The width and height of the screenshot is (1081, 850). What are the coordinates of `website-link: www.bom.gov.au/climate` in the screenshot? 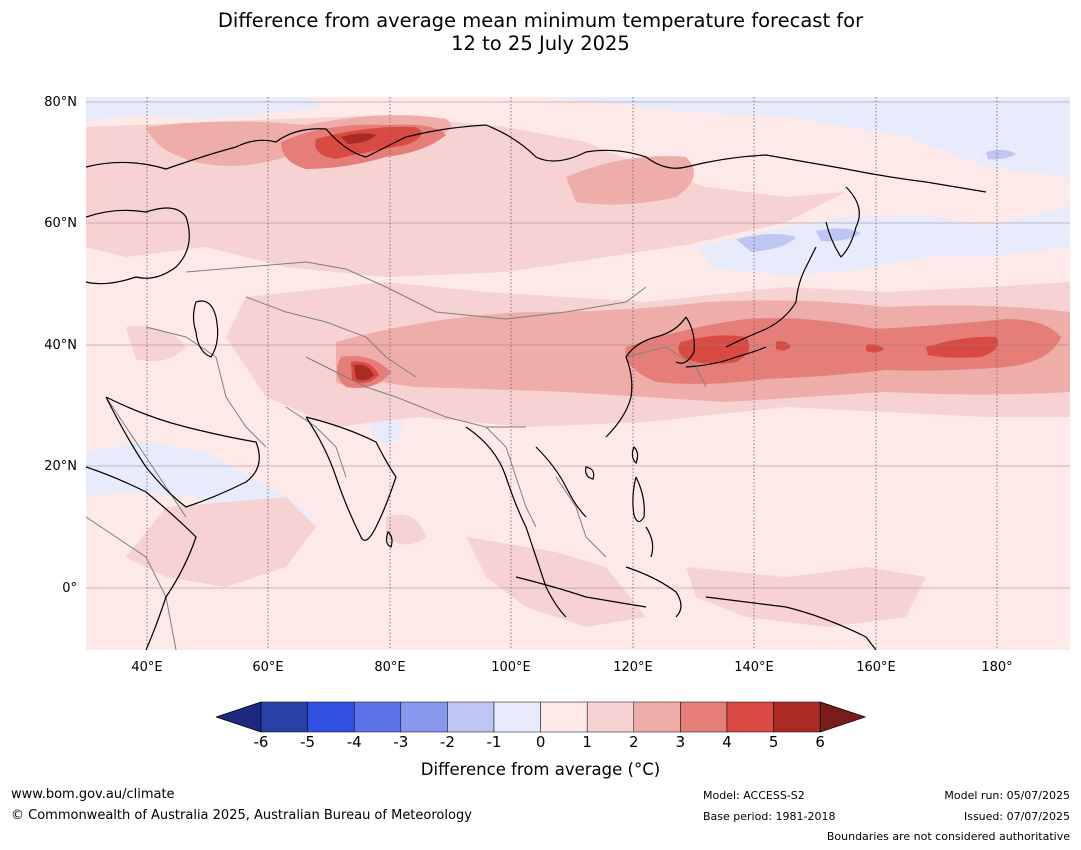 It's located at (93, 794).